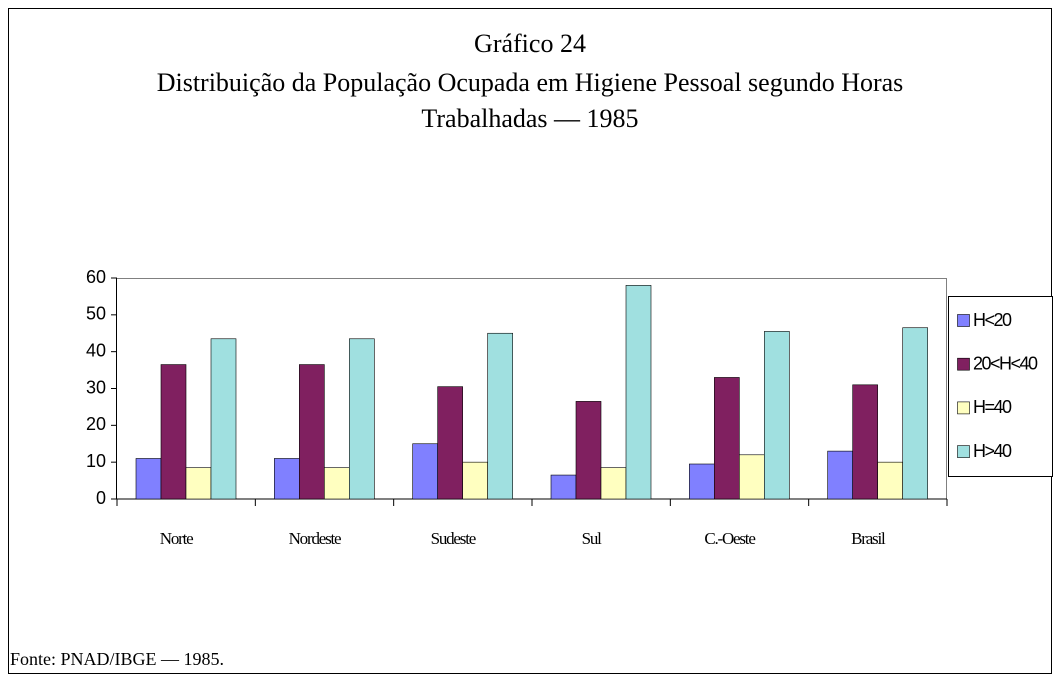 The height and width of the screenshot is (678, 1060). What do you see at coordinates (96, 314) in the screenshot?
I see `y-tick-label: 50` at bounding box center [96, 314].